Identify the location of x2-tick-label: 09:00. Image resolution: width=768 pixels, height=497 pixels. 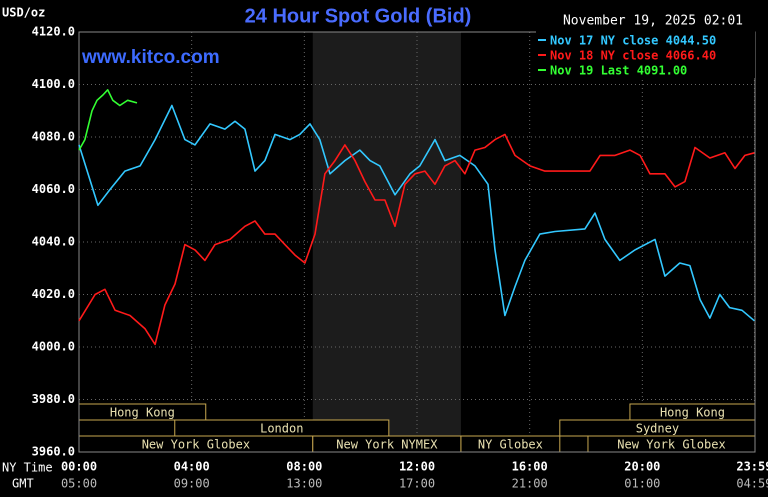
(192, 484).